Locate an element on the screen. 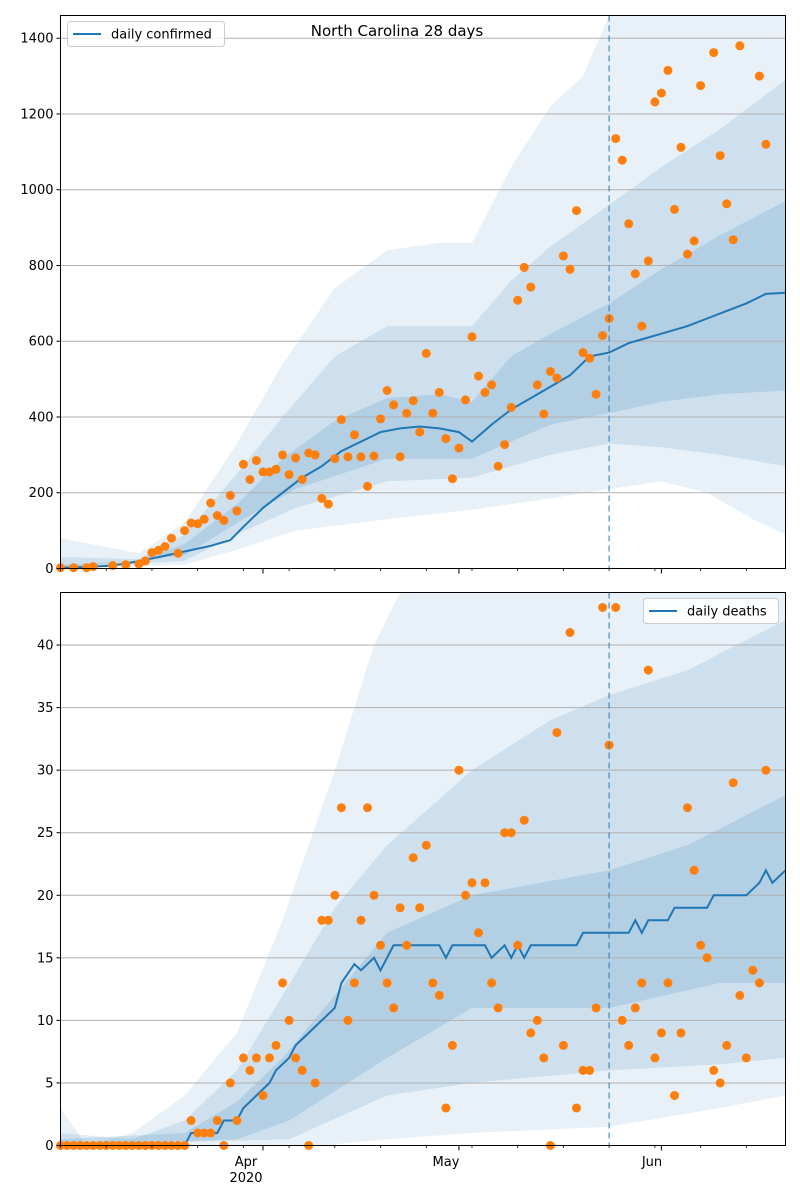  deaths-y-axis: 0 5 10 15 20 25 30 35 40 is located at coordinates (49, 896).